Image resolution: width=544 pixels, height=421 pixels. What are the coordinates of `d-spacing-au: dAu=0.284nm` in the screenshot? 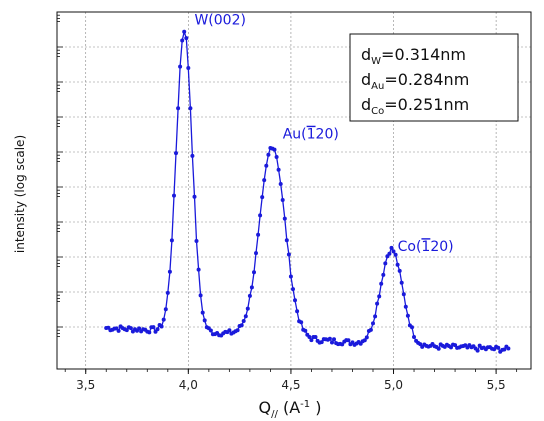 It's located at (415, 81).